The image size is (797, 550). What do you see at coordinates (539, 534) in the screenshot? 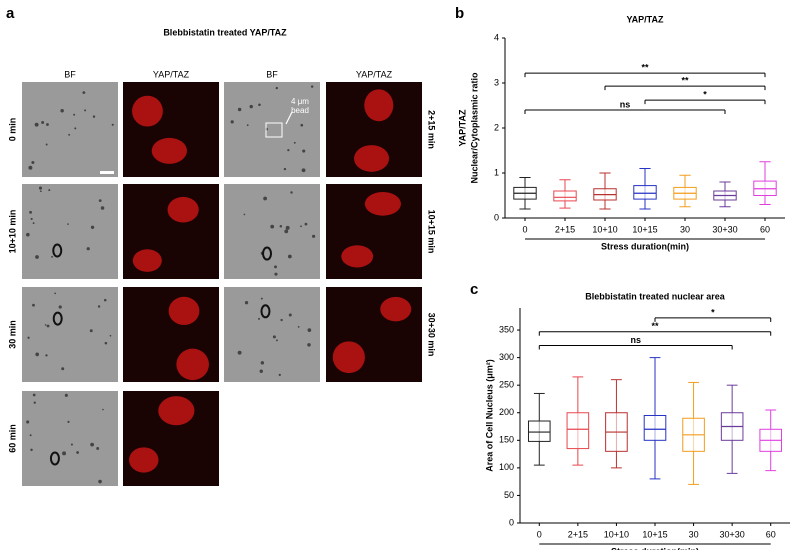
I see `x-tick-label: 0` at bounding box center [539, 534].